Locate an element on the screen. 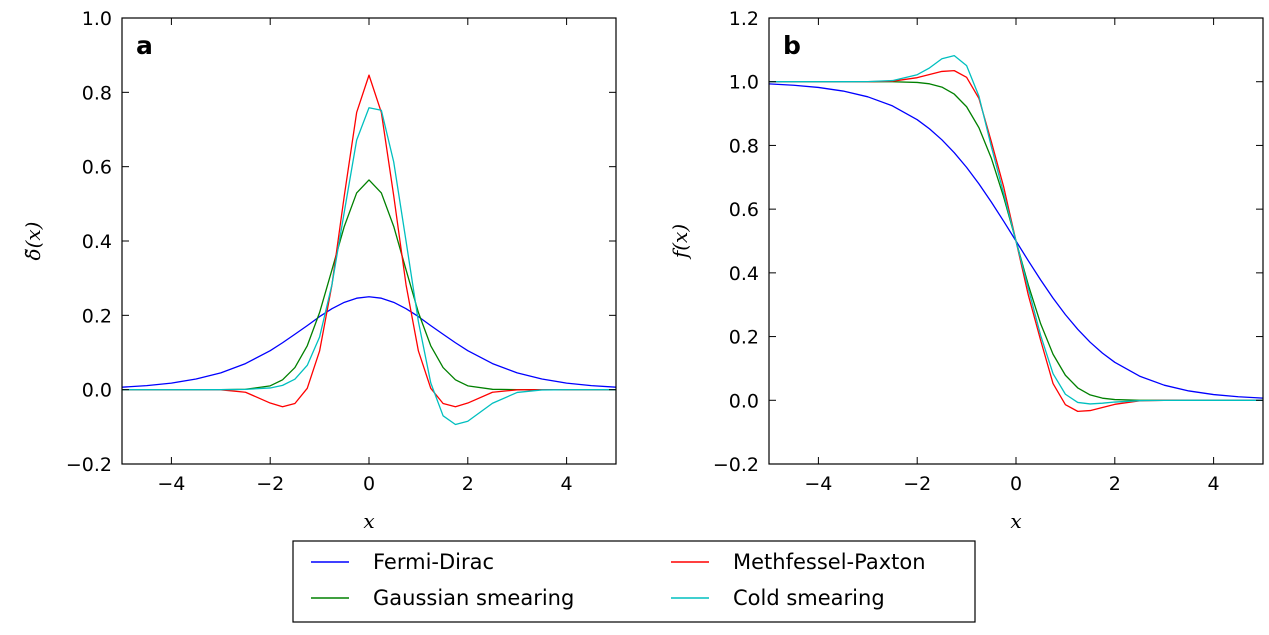  legend-item-fermi-dirac: Fermi-Dirac is located at coordinates (402, 562).